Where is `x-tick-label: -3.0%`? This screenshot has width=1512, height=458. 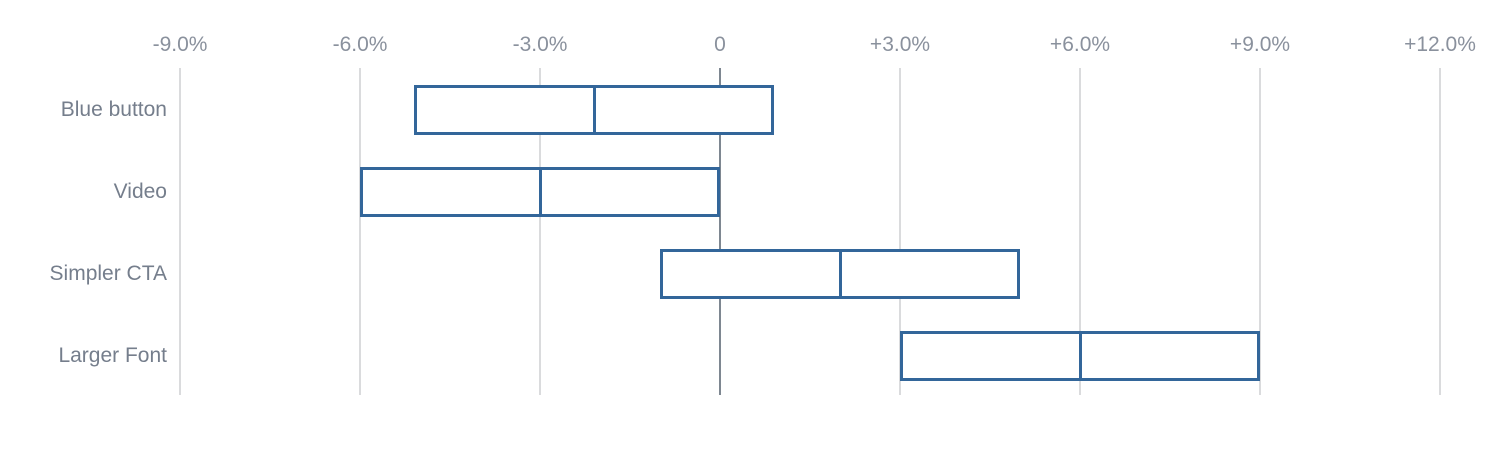
x-tick-label: -3.0% is located at coordinates (540, 44).